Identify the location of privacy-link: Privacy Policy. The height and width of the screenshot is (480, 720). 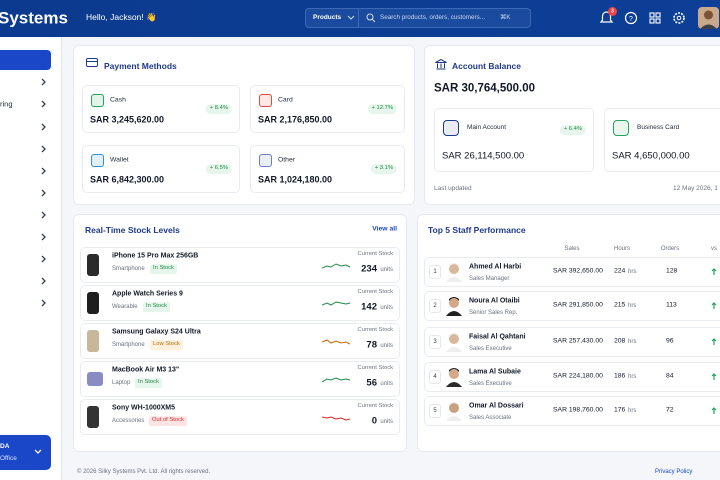
(674, 472).